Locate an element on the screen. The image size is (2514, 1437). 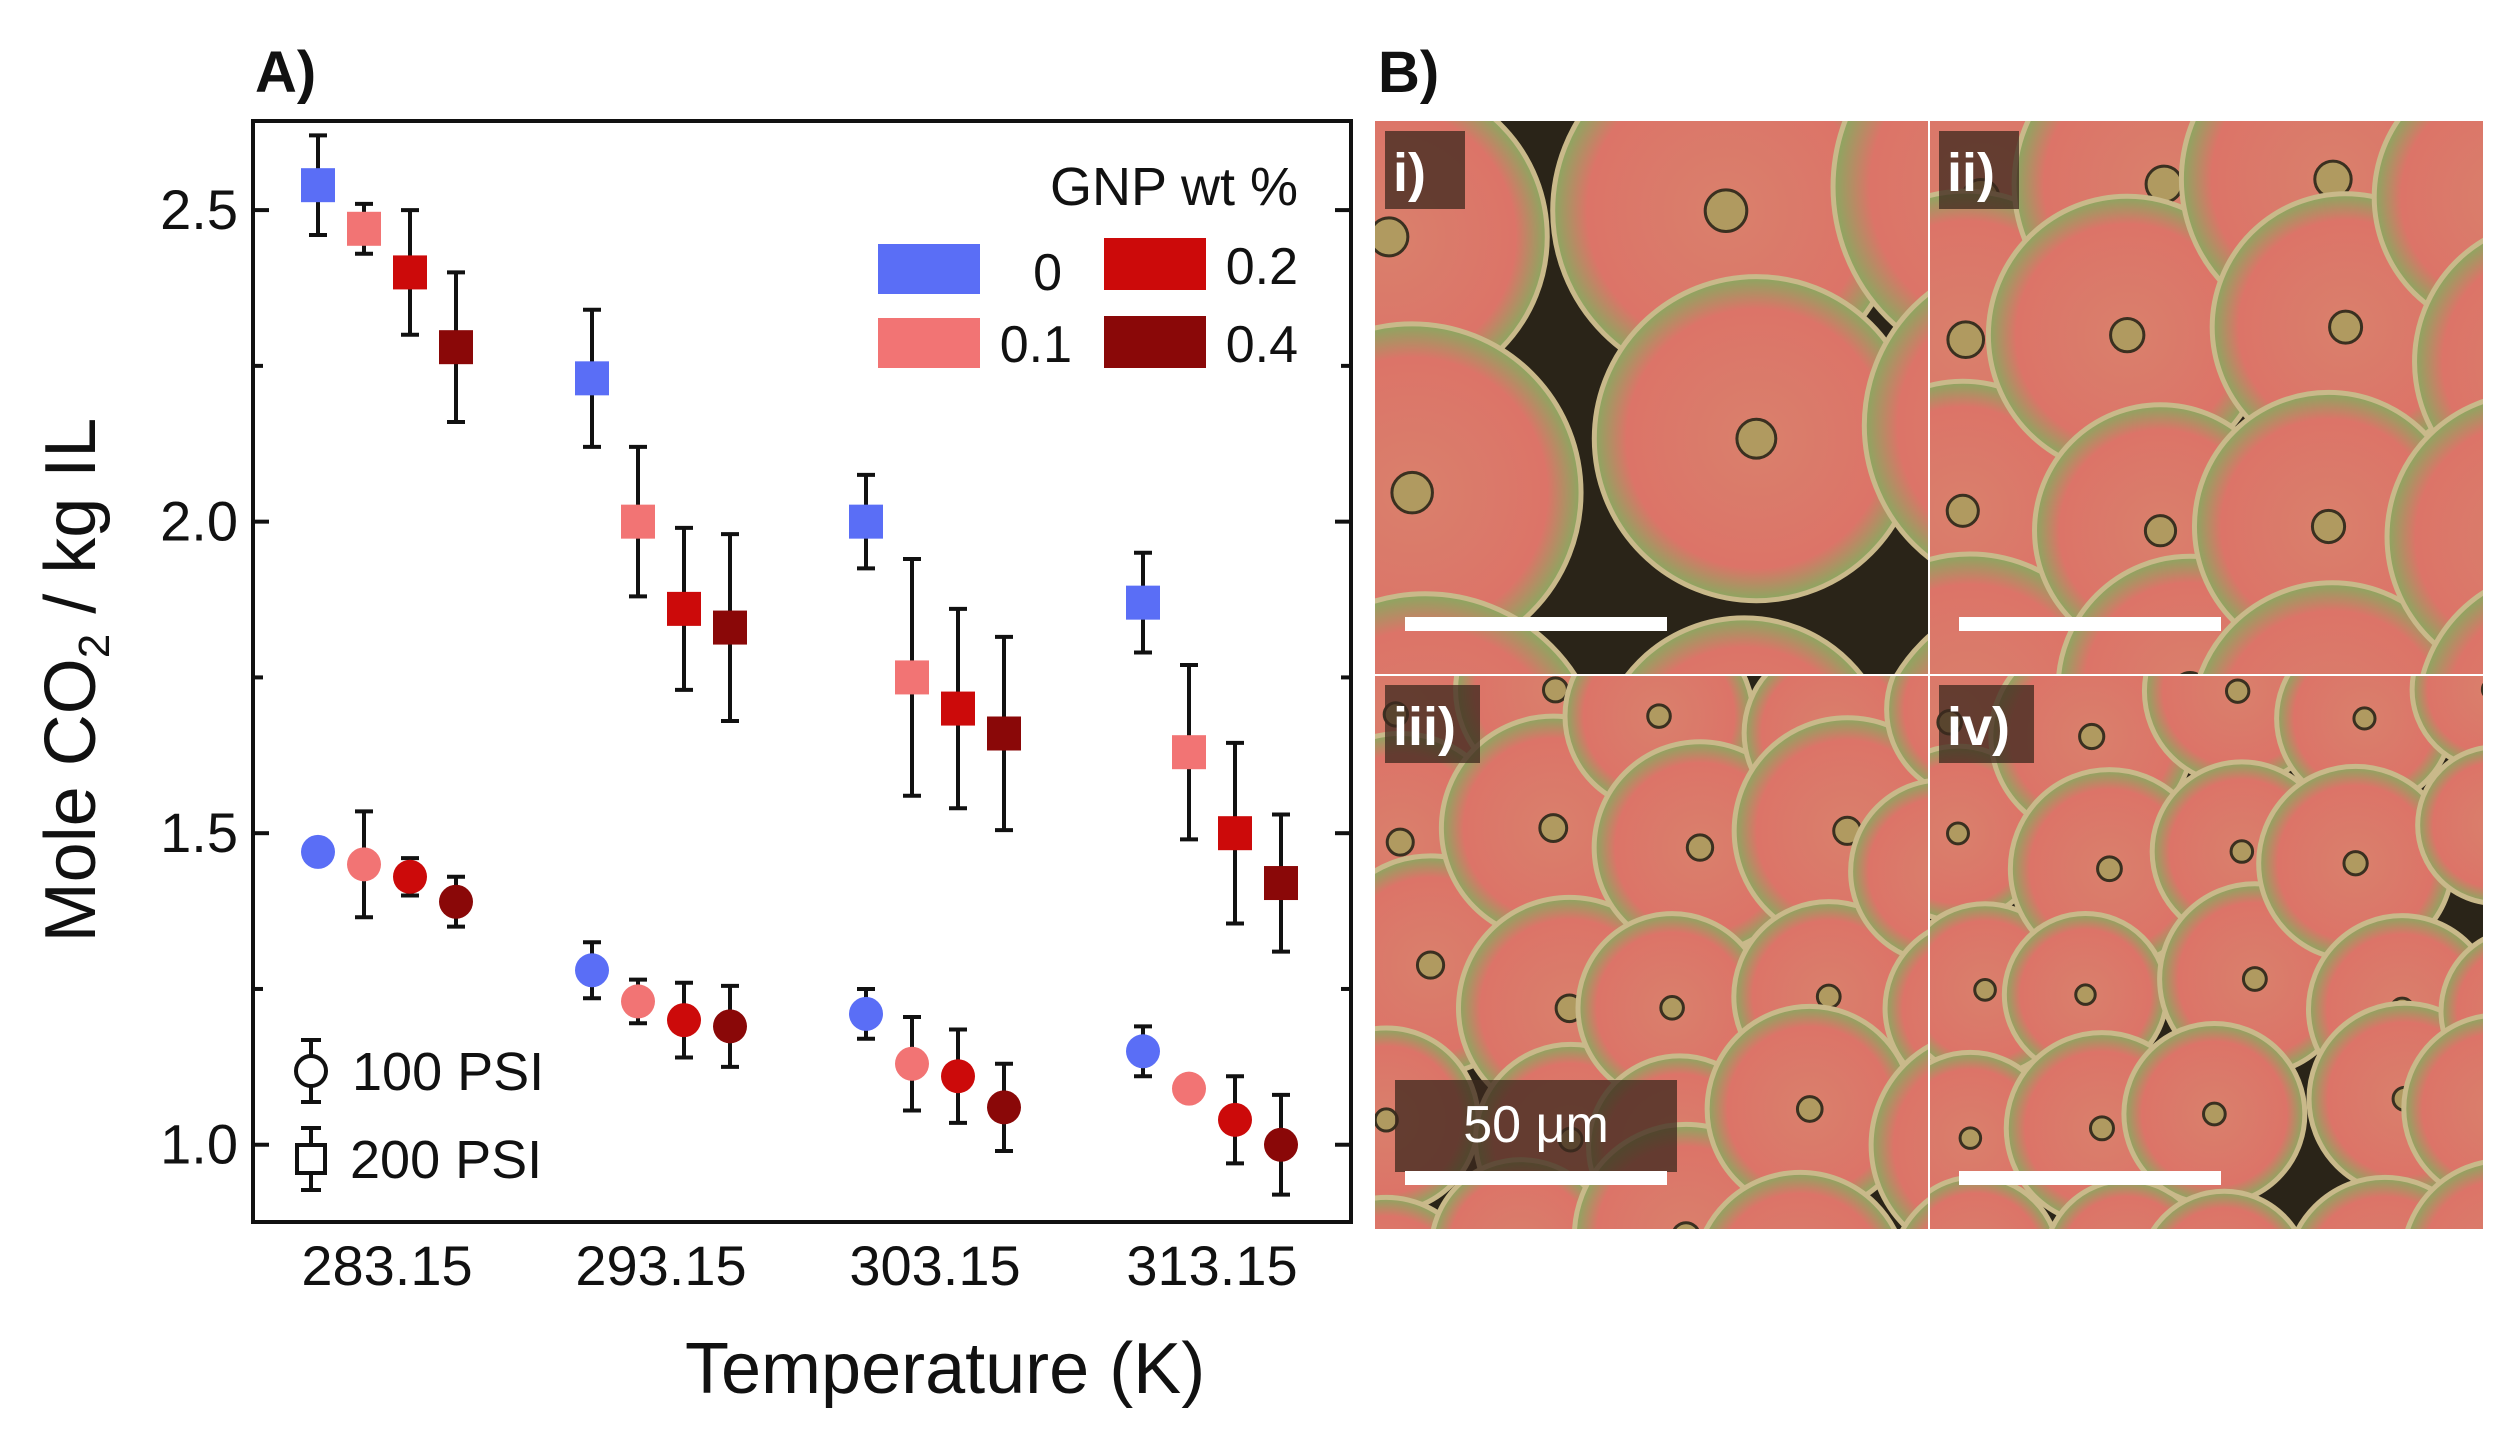
square-marker-icon is located at coordinates (311, 1159).